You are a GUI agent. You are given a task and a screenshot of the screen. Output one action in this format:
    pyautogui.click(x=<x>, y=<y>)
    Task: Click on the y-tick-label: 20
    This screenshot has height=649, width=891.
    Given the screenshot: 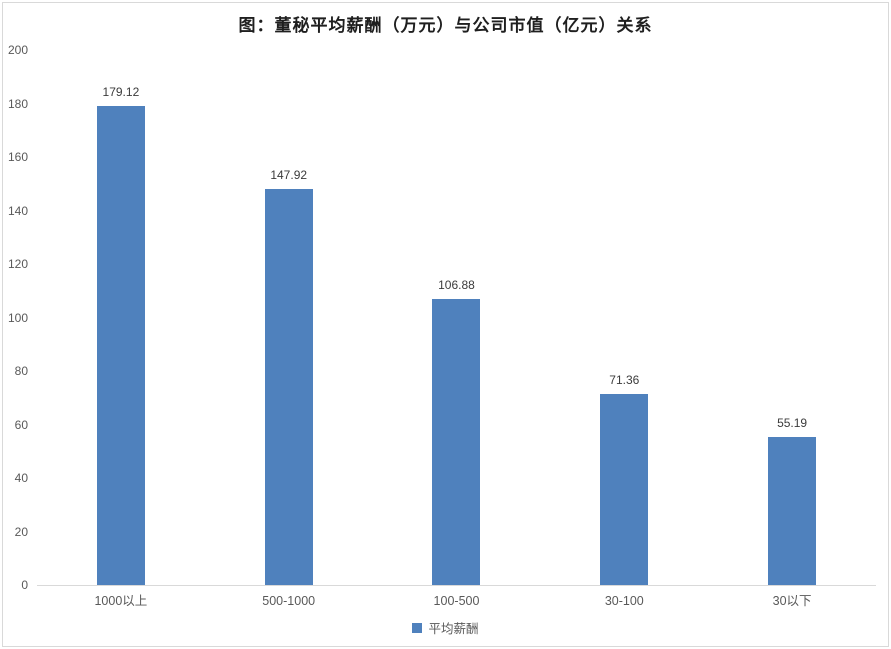 What is the action you would take?
    pyautogui.click(x=21, y=531)
    